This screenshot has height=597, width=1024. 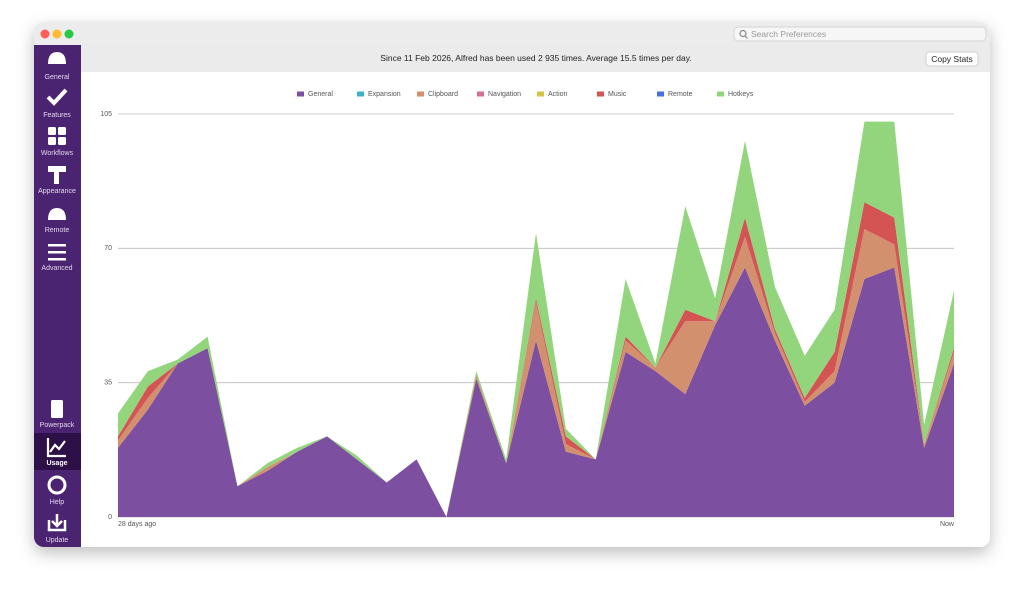 I want to click on sidebar-selected, so click(x=57, y=451).